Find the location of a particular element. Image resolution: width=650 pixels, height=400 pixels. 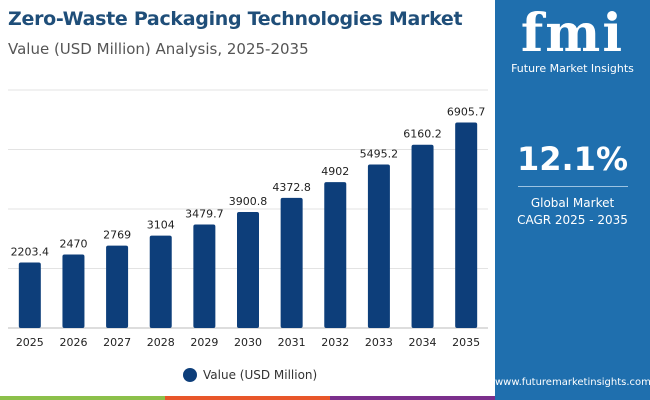

logo-mark: fmi is located at coordinates (572, 33).